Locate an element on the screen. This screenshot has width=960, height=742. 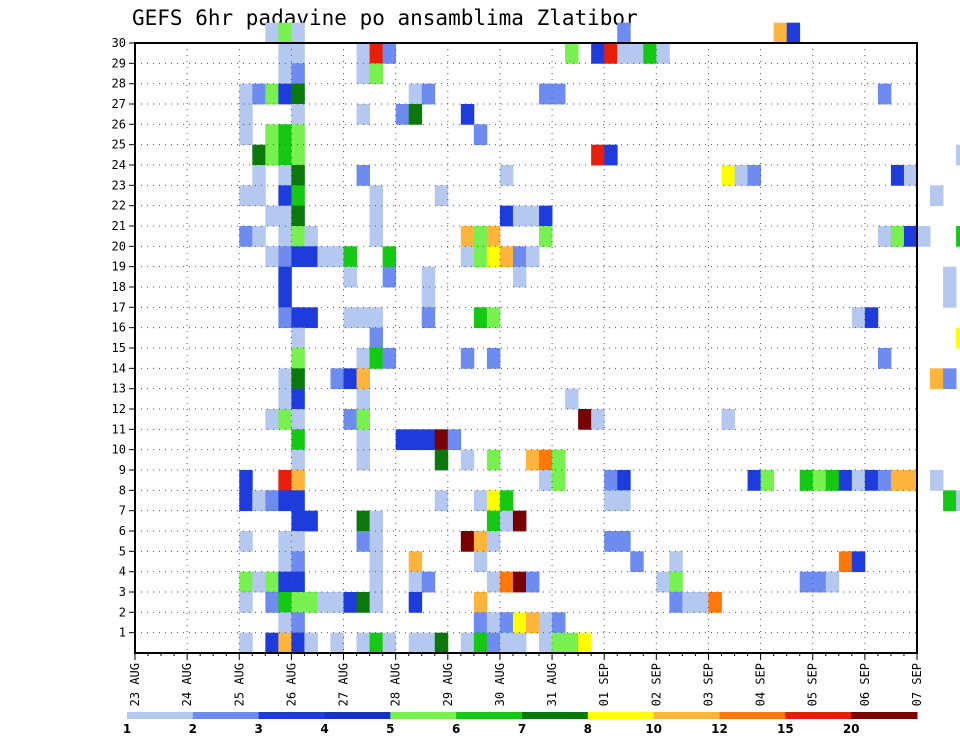
y-tick-label: 13 is located at coordinates (119, 389).